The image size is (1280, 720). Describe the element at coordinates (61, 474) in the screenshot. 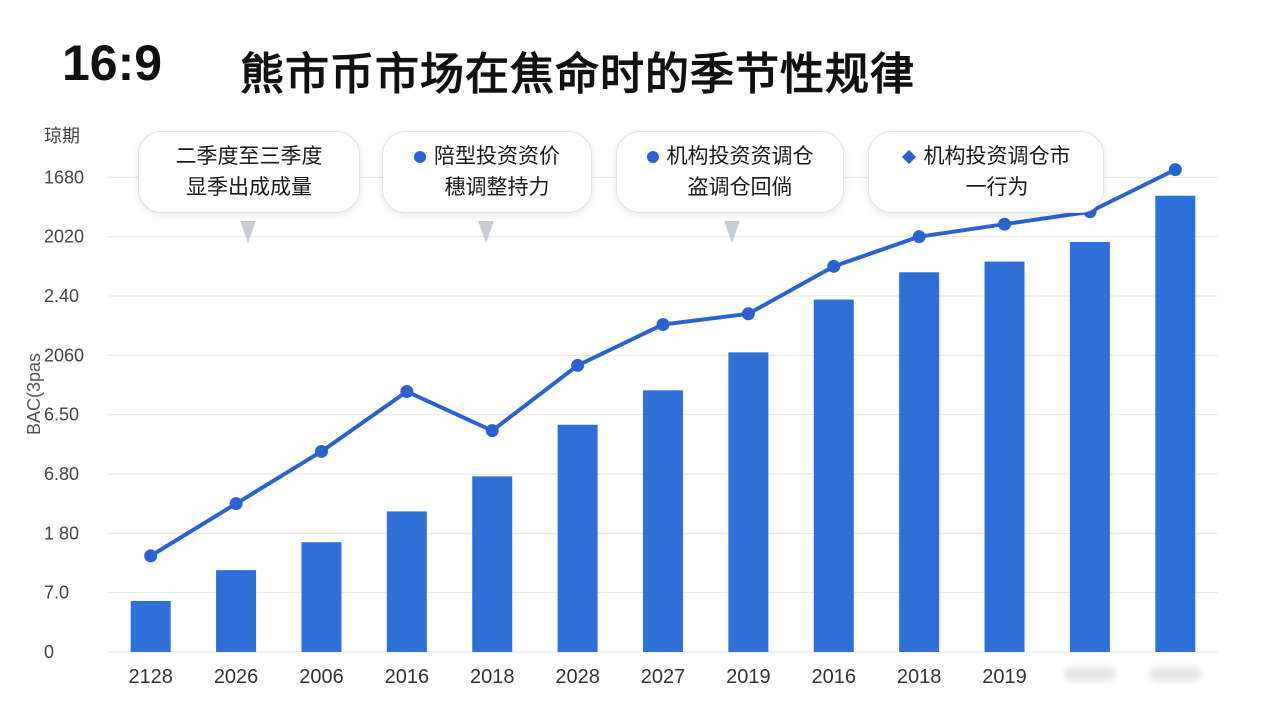

I see `y-tick-label: 6.80` at that location.